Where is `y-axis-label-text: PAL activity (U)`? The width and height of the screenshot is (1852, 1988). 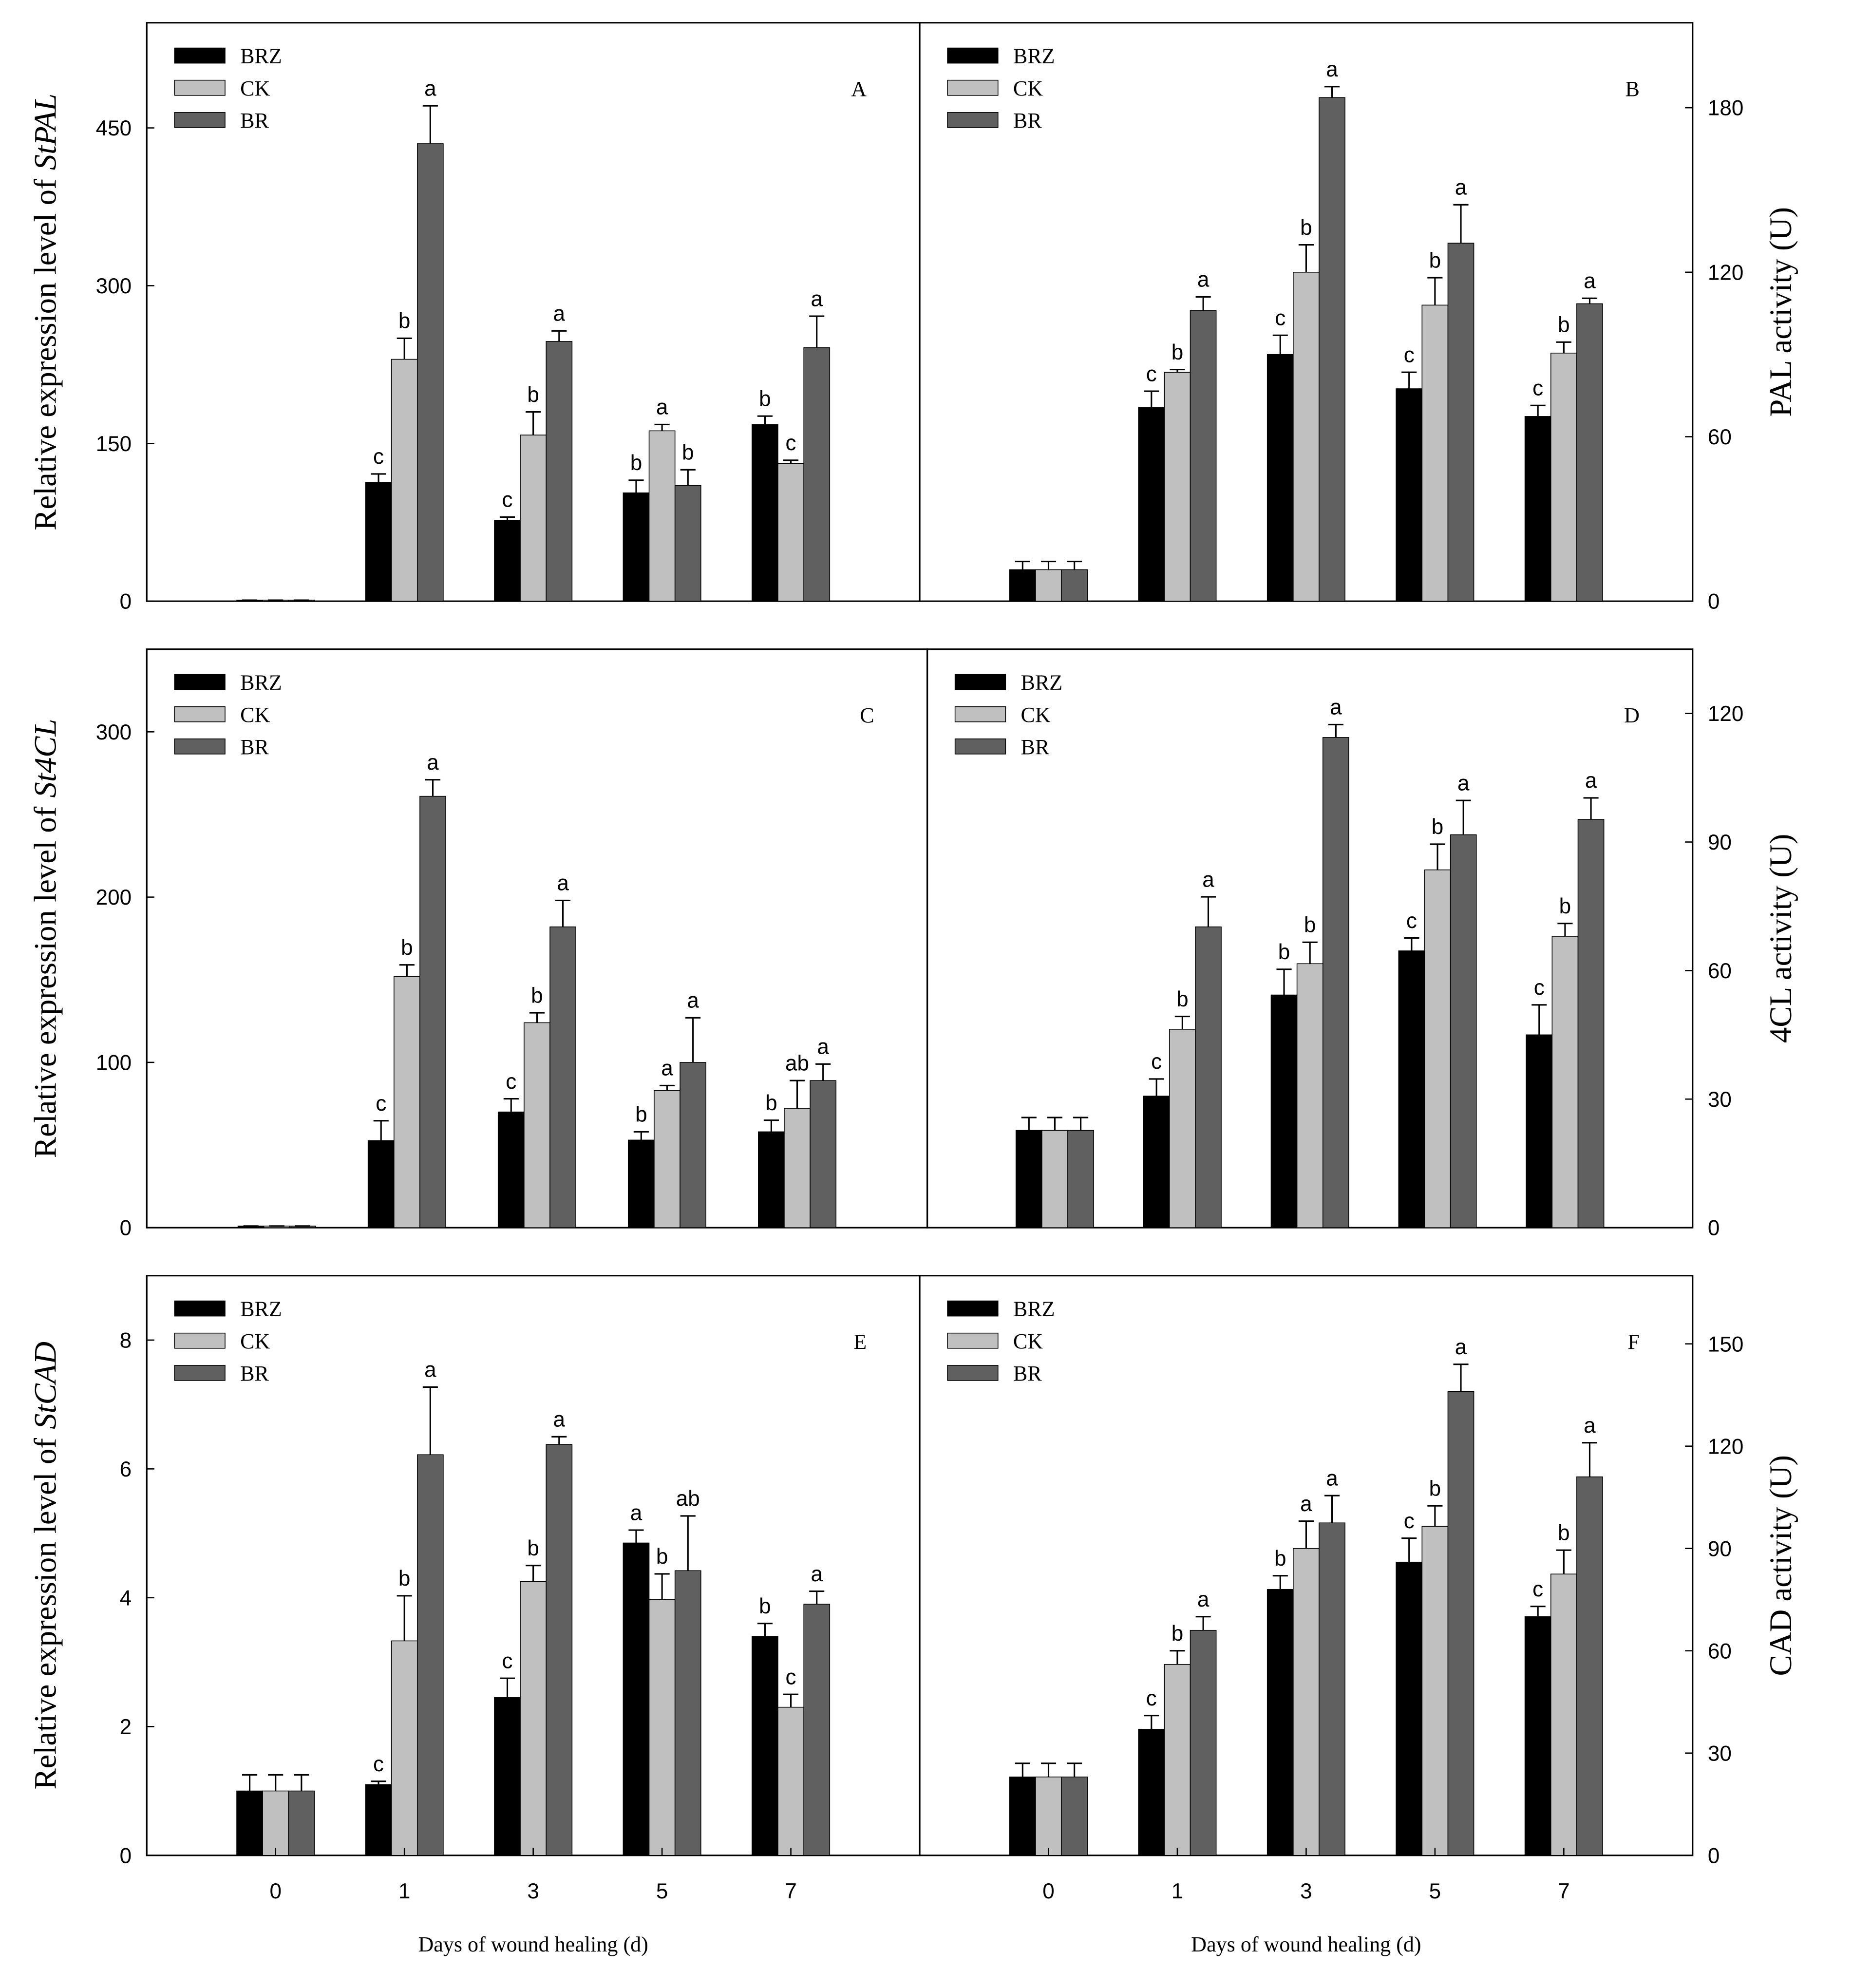
y-axis-label-text: PAL activity (U) is located at coordinates (1780, 312).